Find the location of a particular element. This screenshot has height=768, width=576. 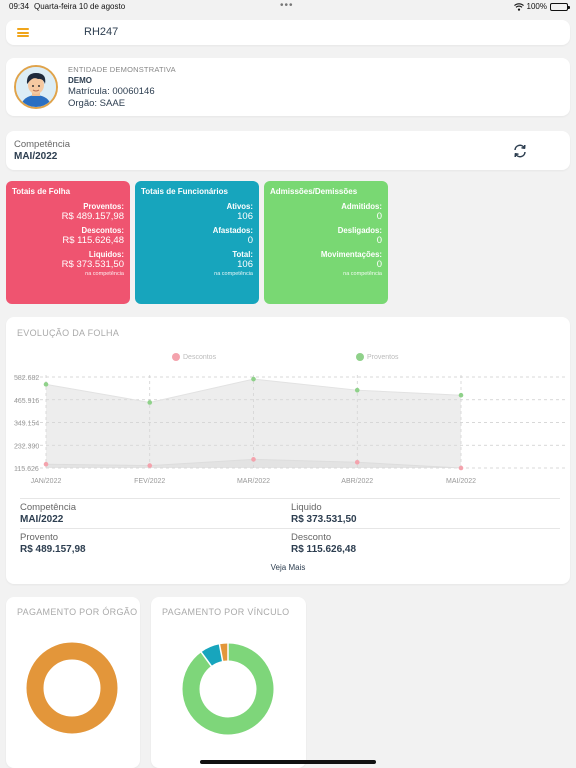

pagamento-orgao-donut is located at coordinates (73, 682).